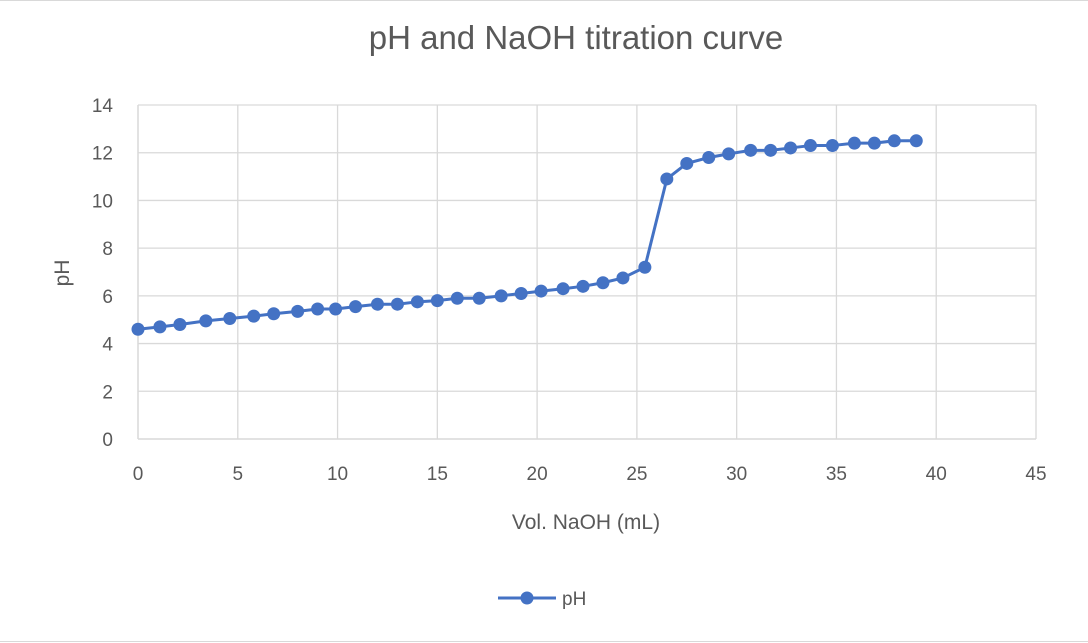 The image size is (1088, 643). I want to click on x-tick-label: 15, so click(437, 474).